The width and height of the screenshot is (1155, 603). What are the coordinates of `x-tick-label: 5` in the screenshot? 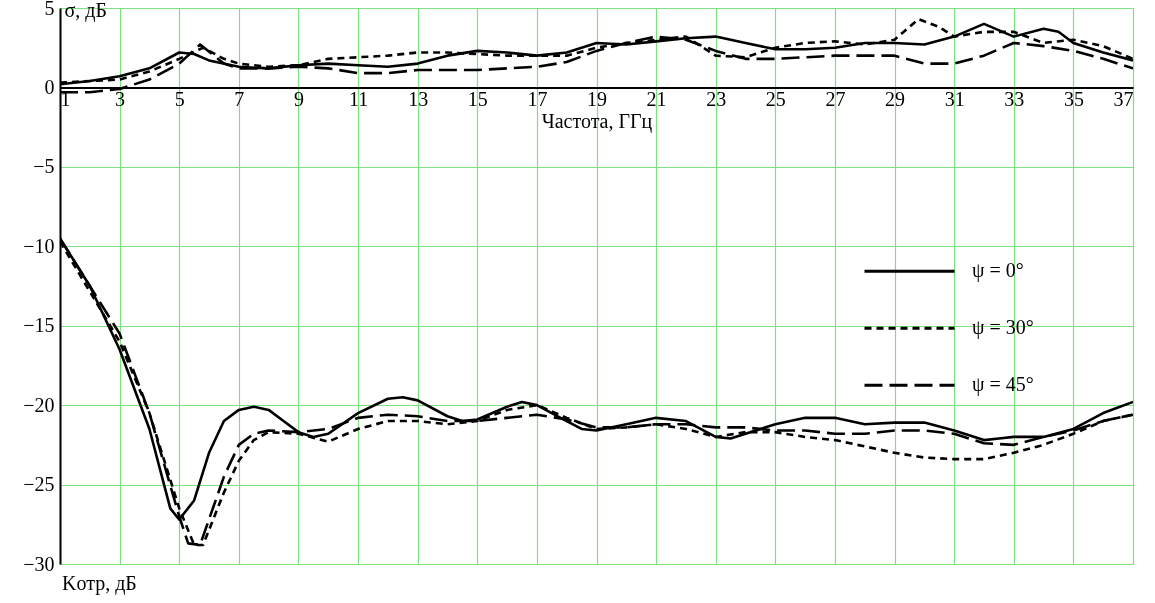 It's located at (179, 98).